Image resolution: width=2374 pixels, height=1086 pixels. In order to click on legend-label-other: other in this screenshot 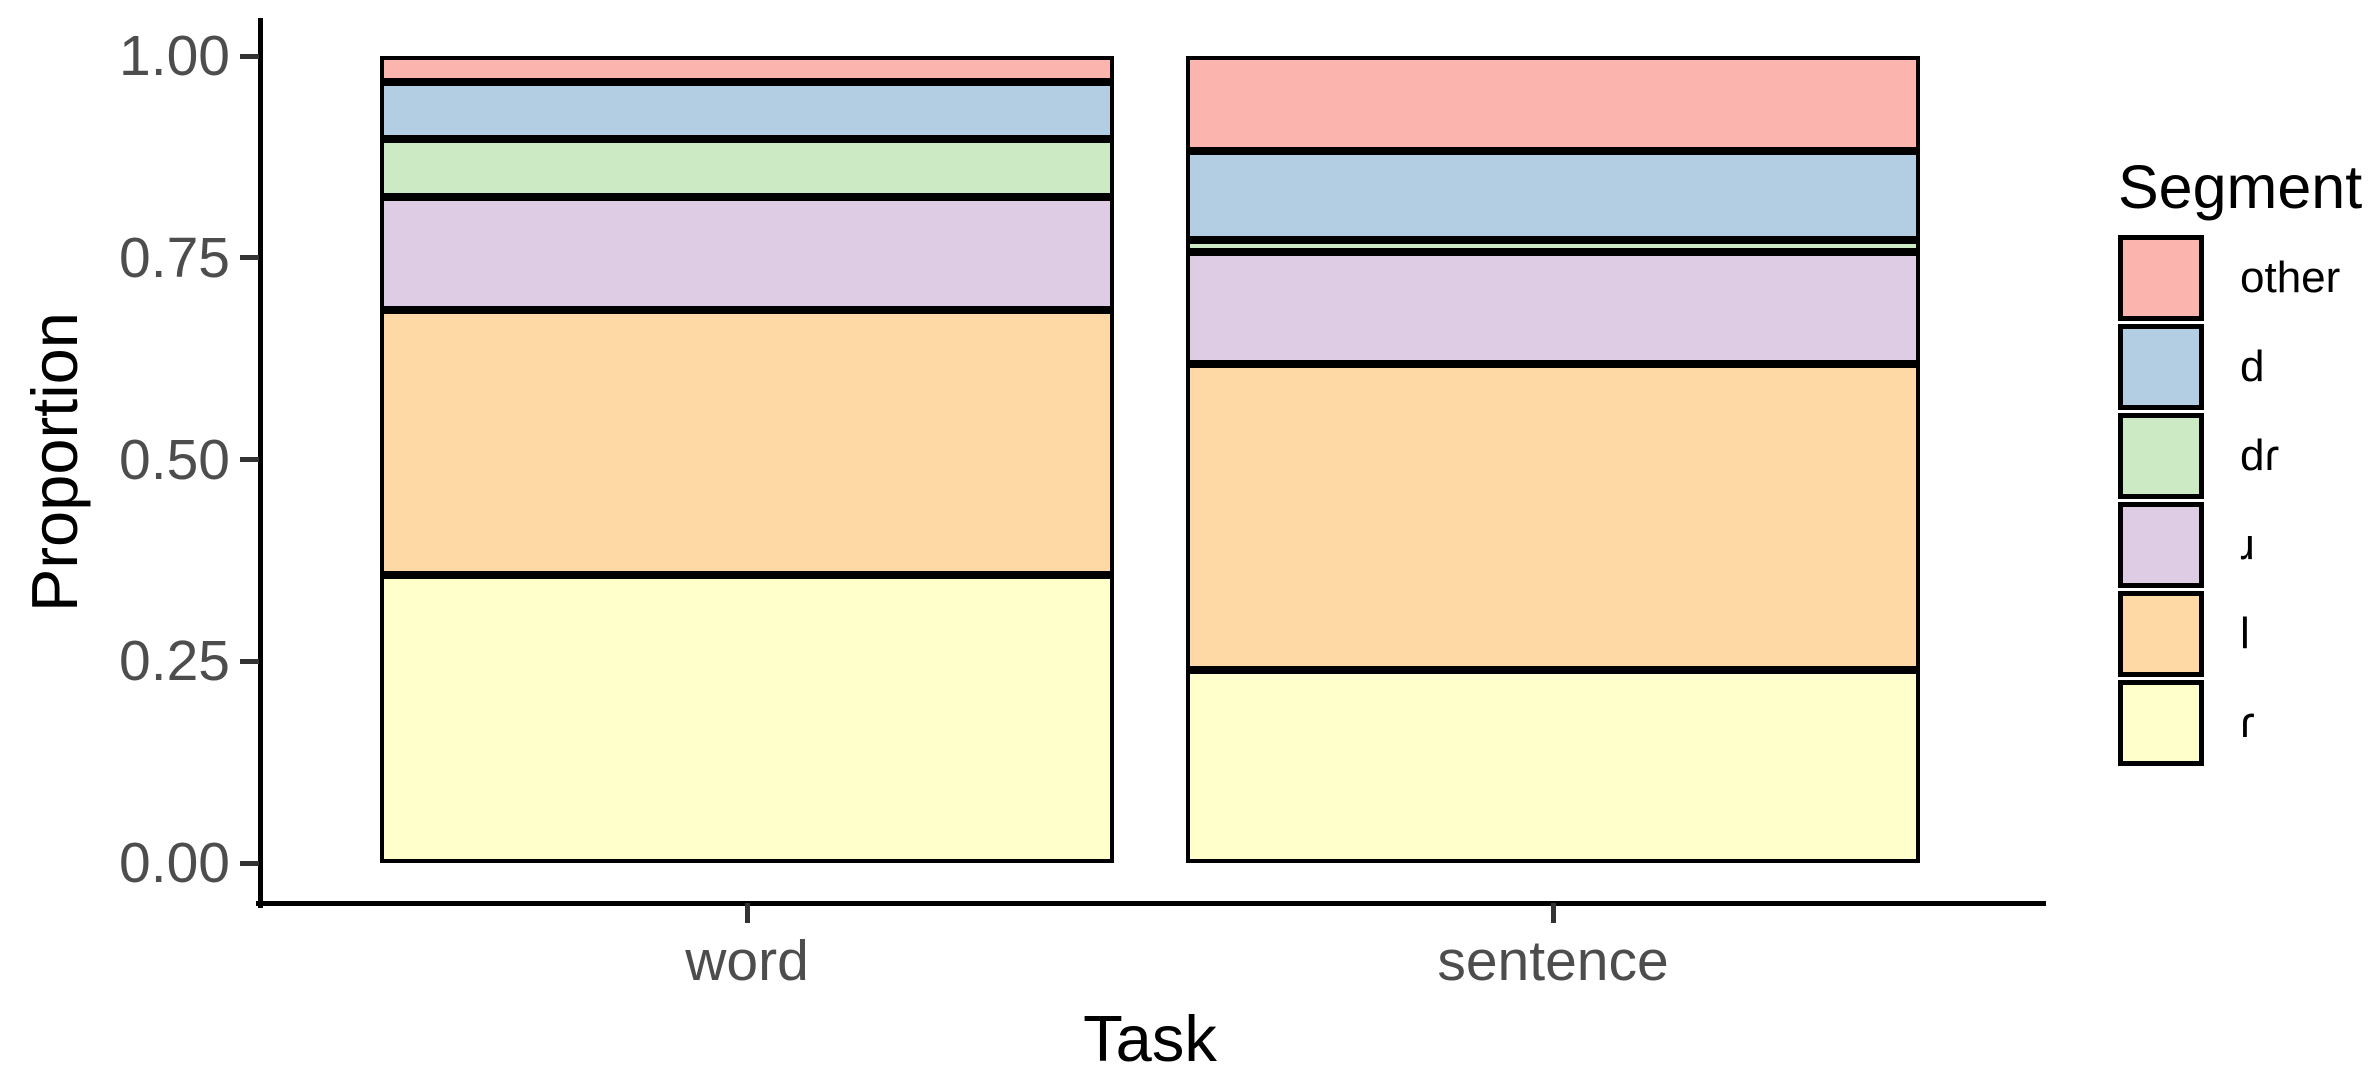, I will do `click(2290, 277)`.